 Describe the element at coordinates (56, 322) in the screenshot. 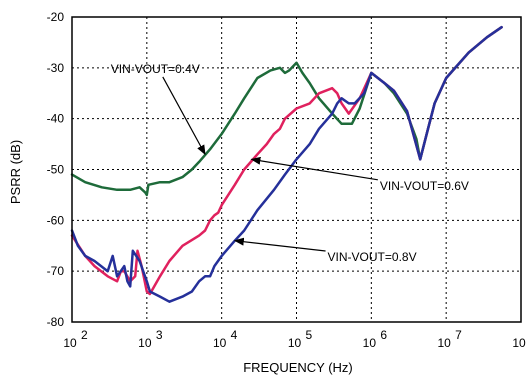

I see `y-tick-label: -80` at that location.